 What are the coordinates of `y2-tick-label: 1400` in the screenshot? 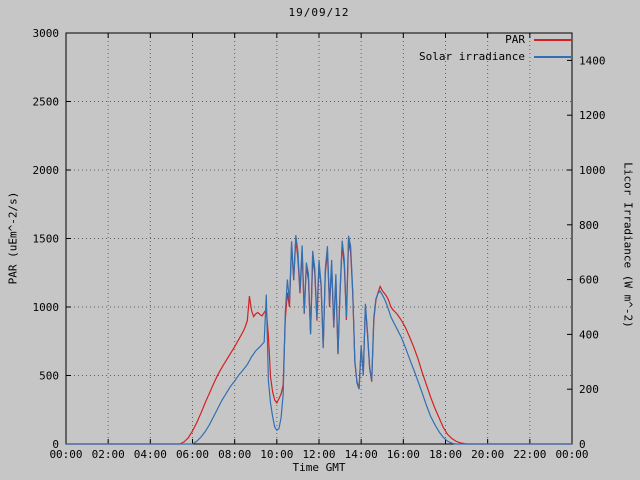 It's located at (592, 60).